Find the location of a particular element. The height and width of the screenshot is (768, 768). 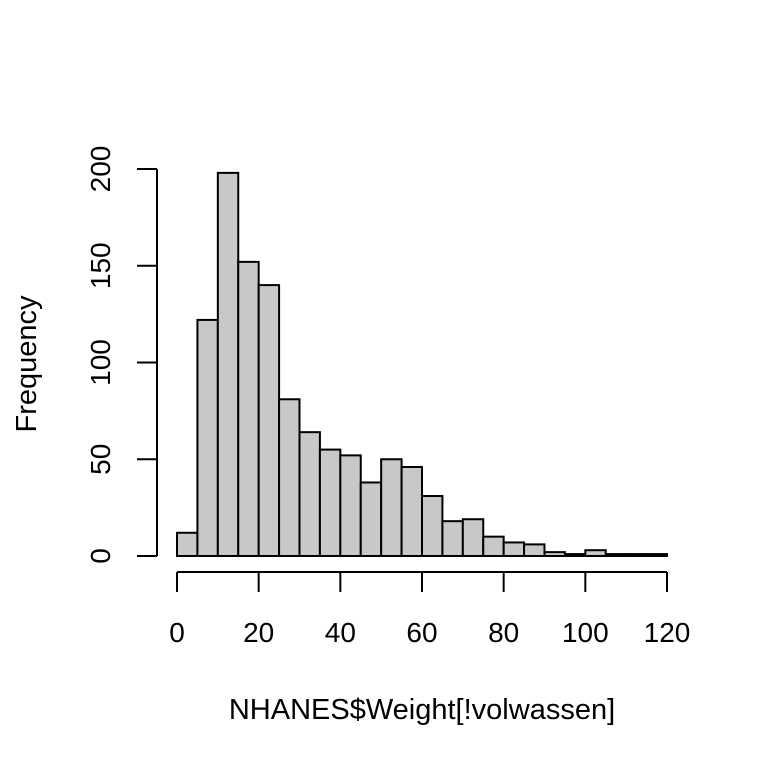

y-tick-label: 100 is located at coordinates (100, 362).